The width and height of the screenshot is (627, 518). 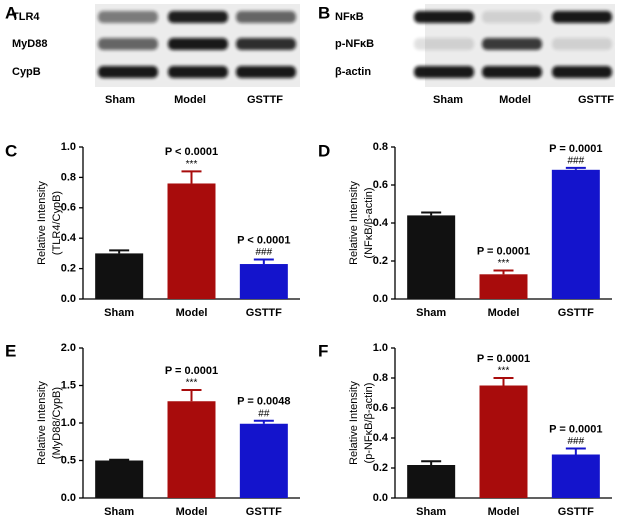 What do you see at coordinates (68, 385) in the screenshot?
I see `y-tick-label: 1.5` at bounding box center [68, 385].